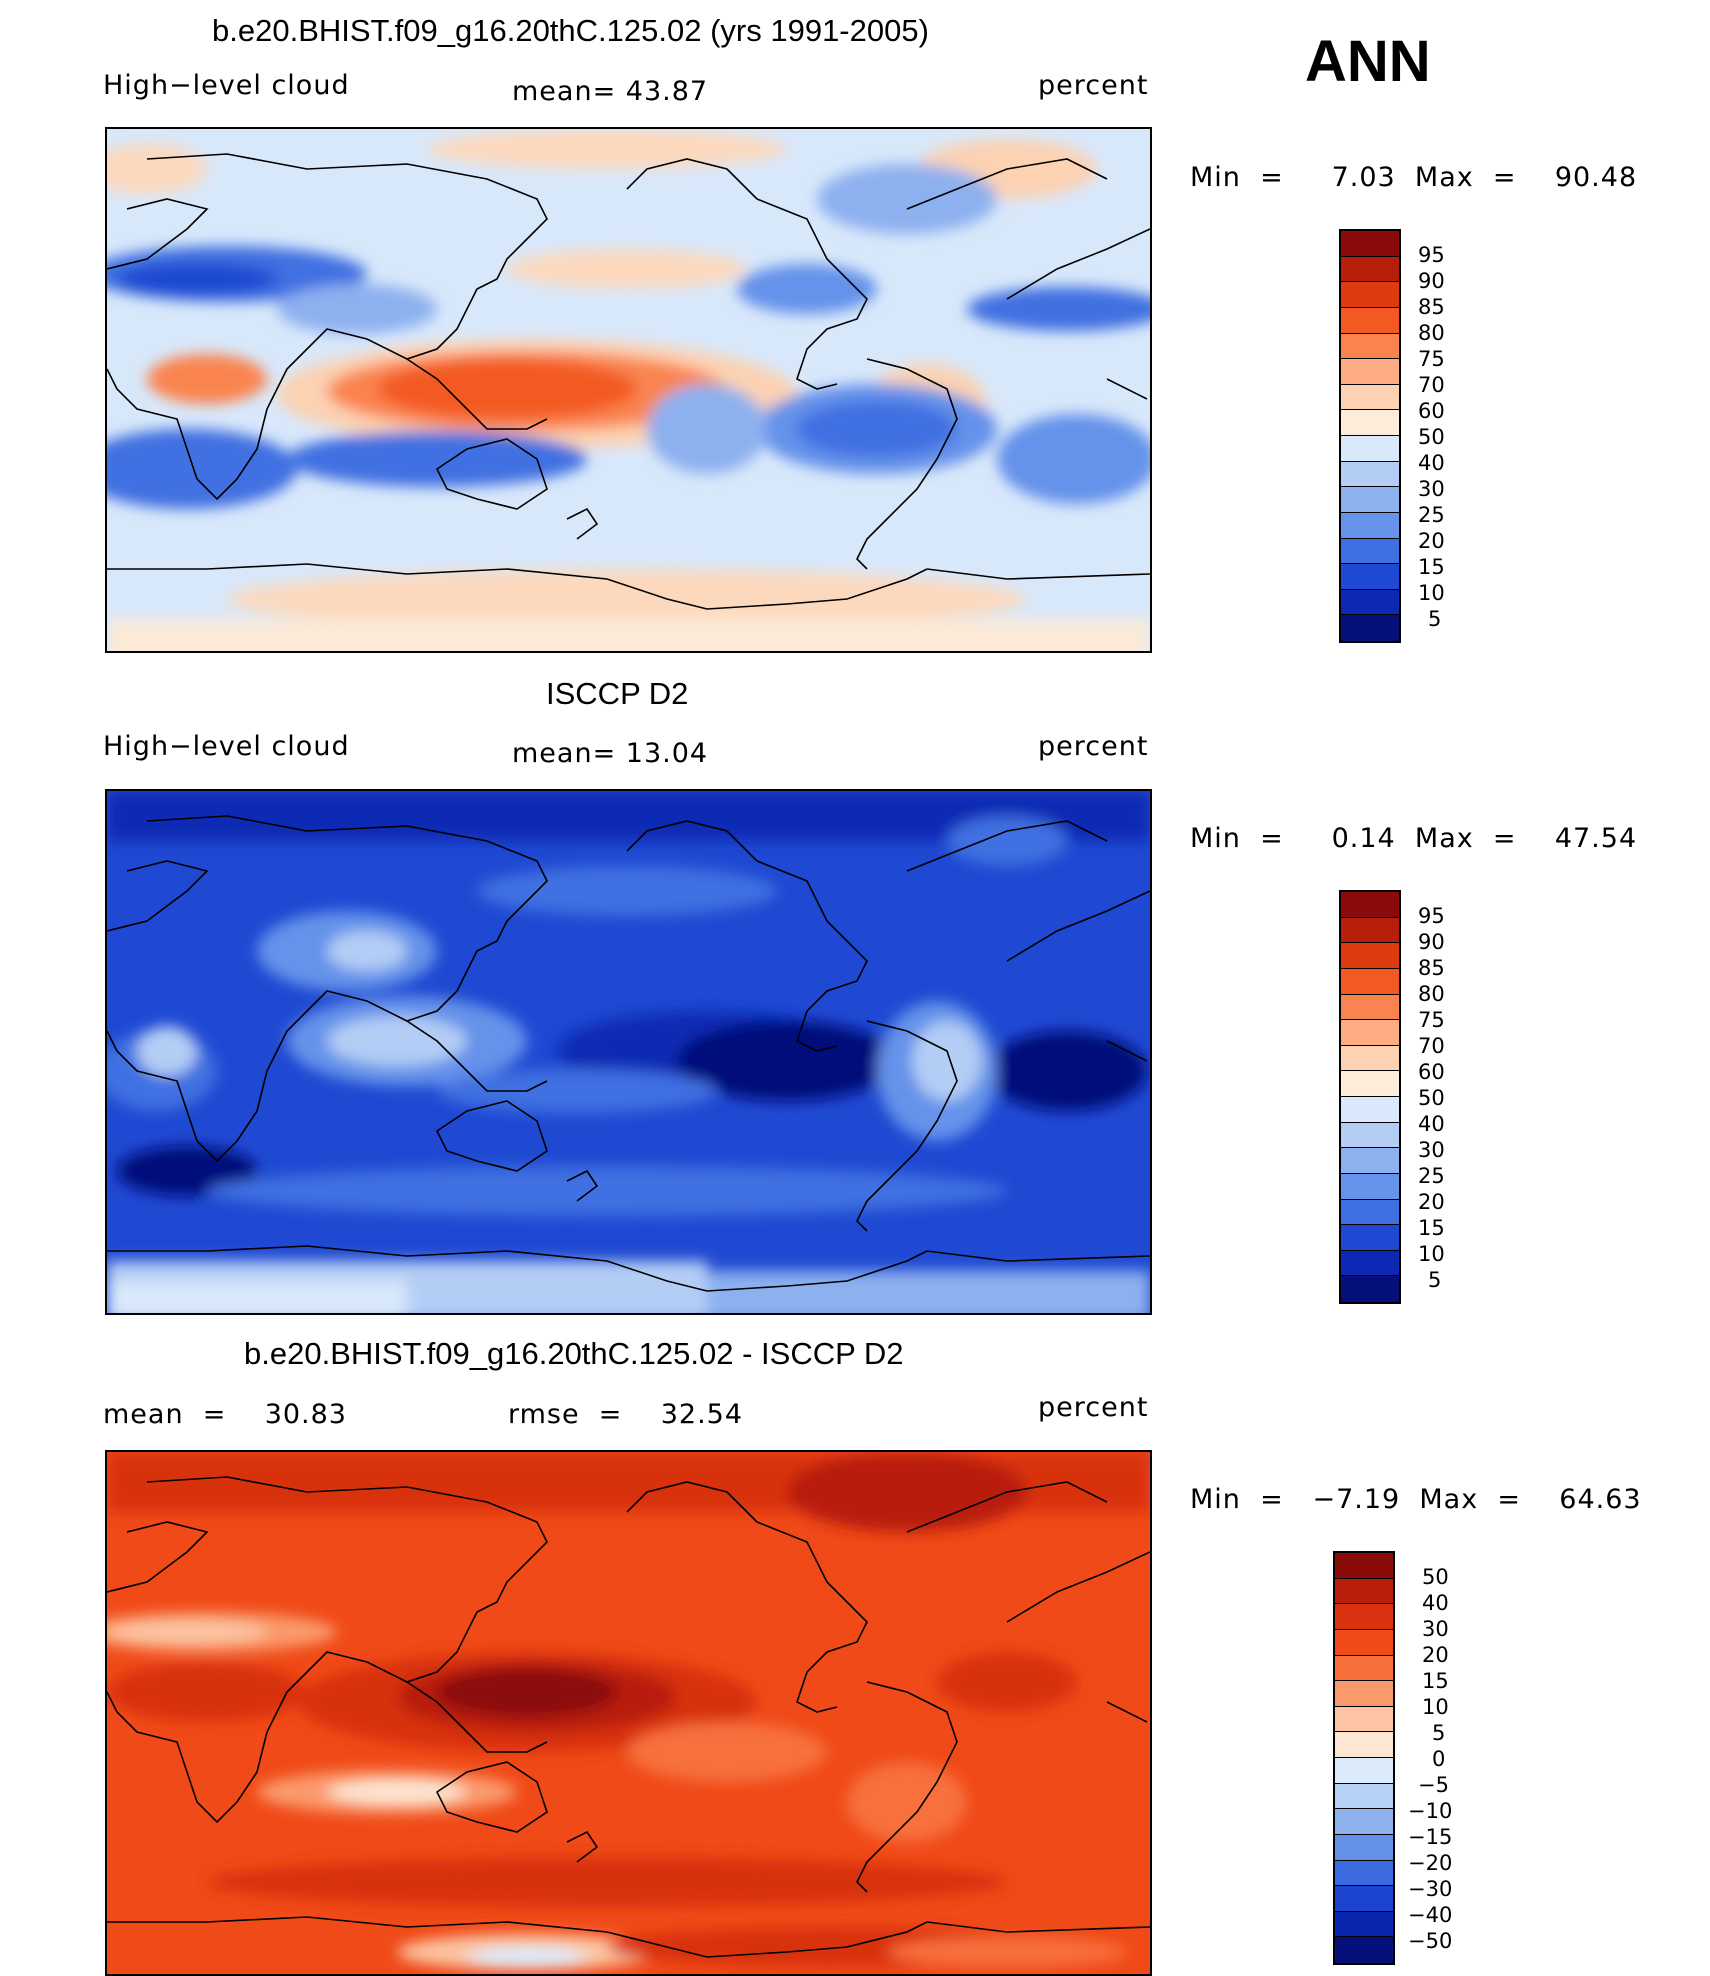 The image size is (1710, 1976). I want to click on panel-3-coastlines, so click(628, 1717).